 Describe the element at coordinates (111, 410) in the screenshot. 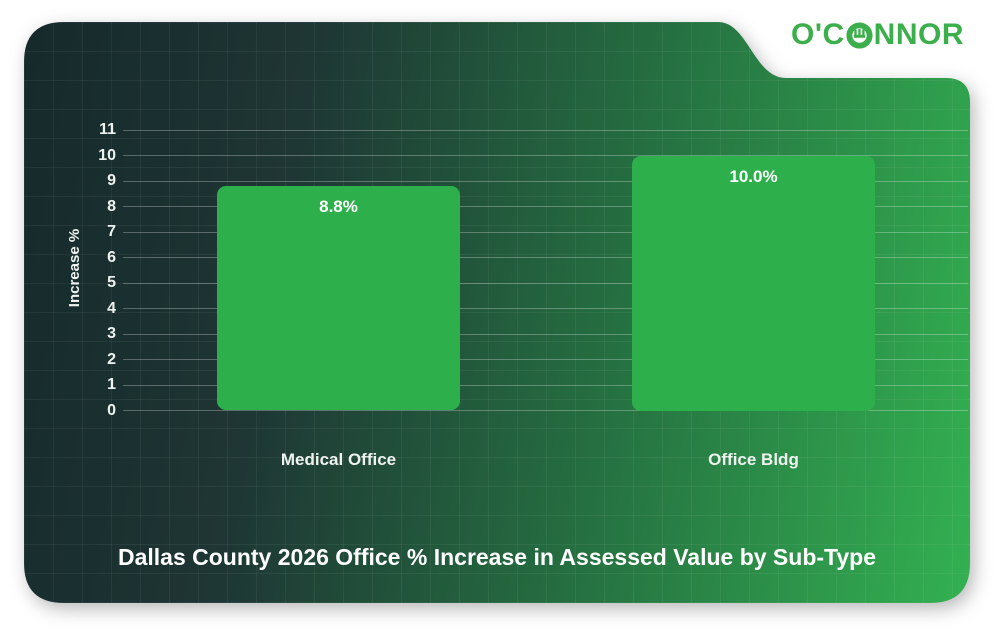

I see `y-tick-label-0: 0` at that location.